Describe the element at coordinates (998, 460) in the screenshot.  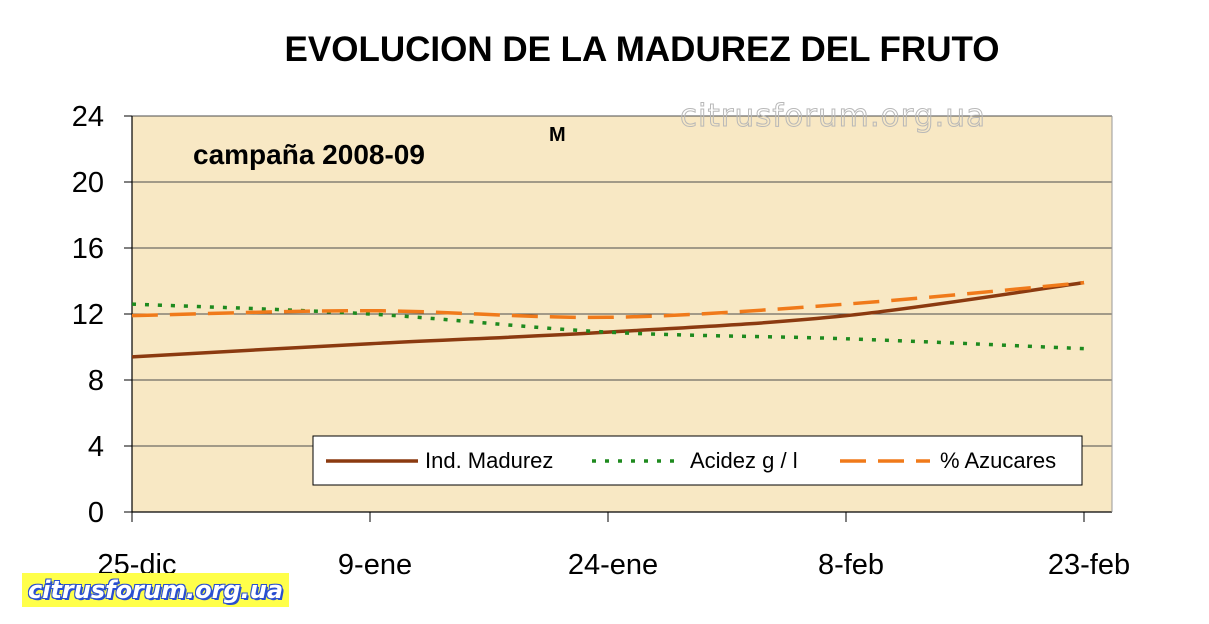
I see `legend-label-azucares: % Azucares` at that location.